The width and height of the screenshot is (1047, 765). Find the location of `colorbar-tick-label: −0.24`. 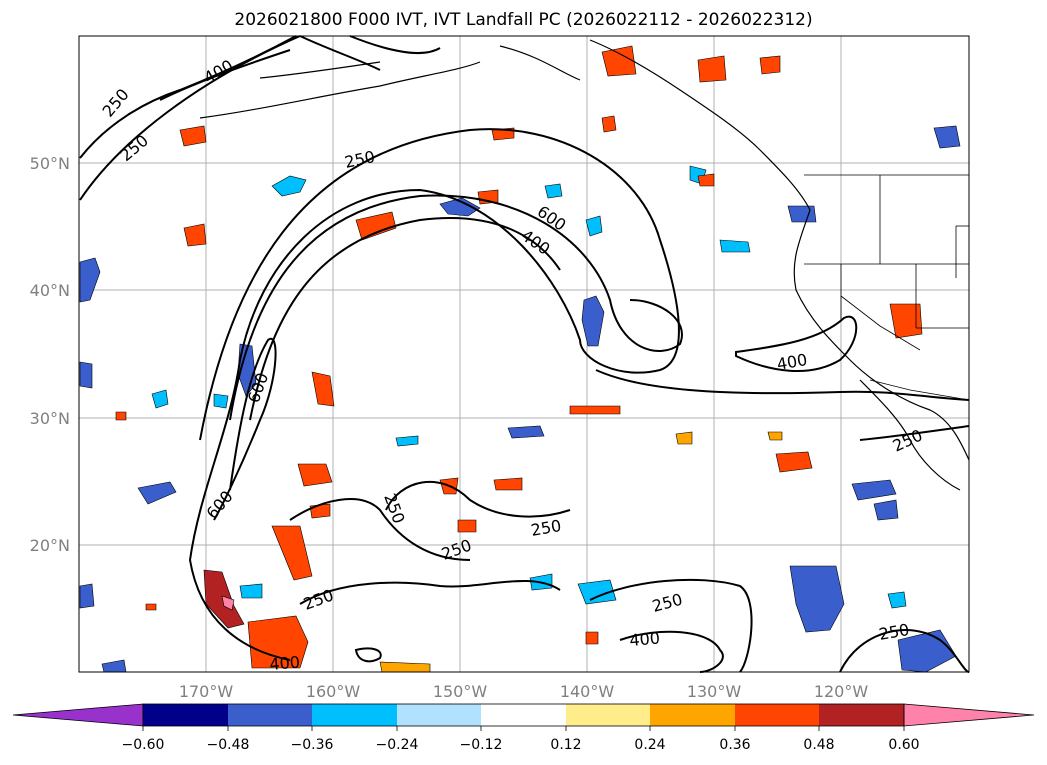

colorbar-tick-label: −0.24 is located at coordinates (397, 745).